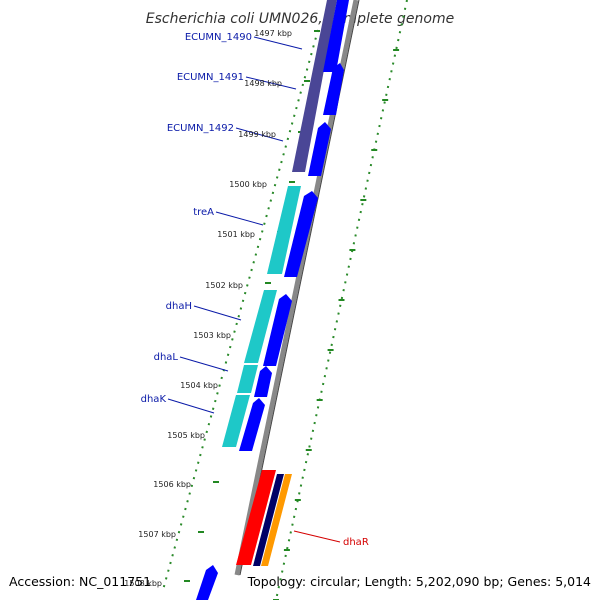 This screenshot has height=600, width=600. I want to click on cog-segment-purple, so click(314, 86).